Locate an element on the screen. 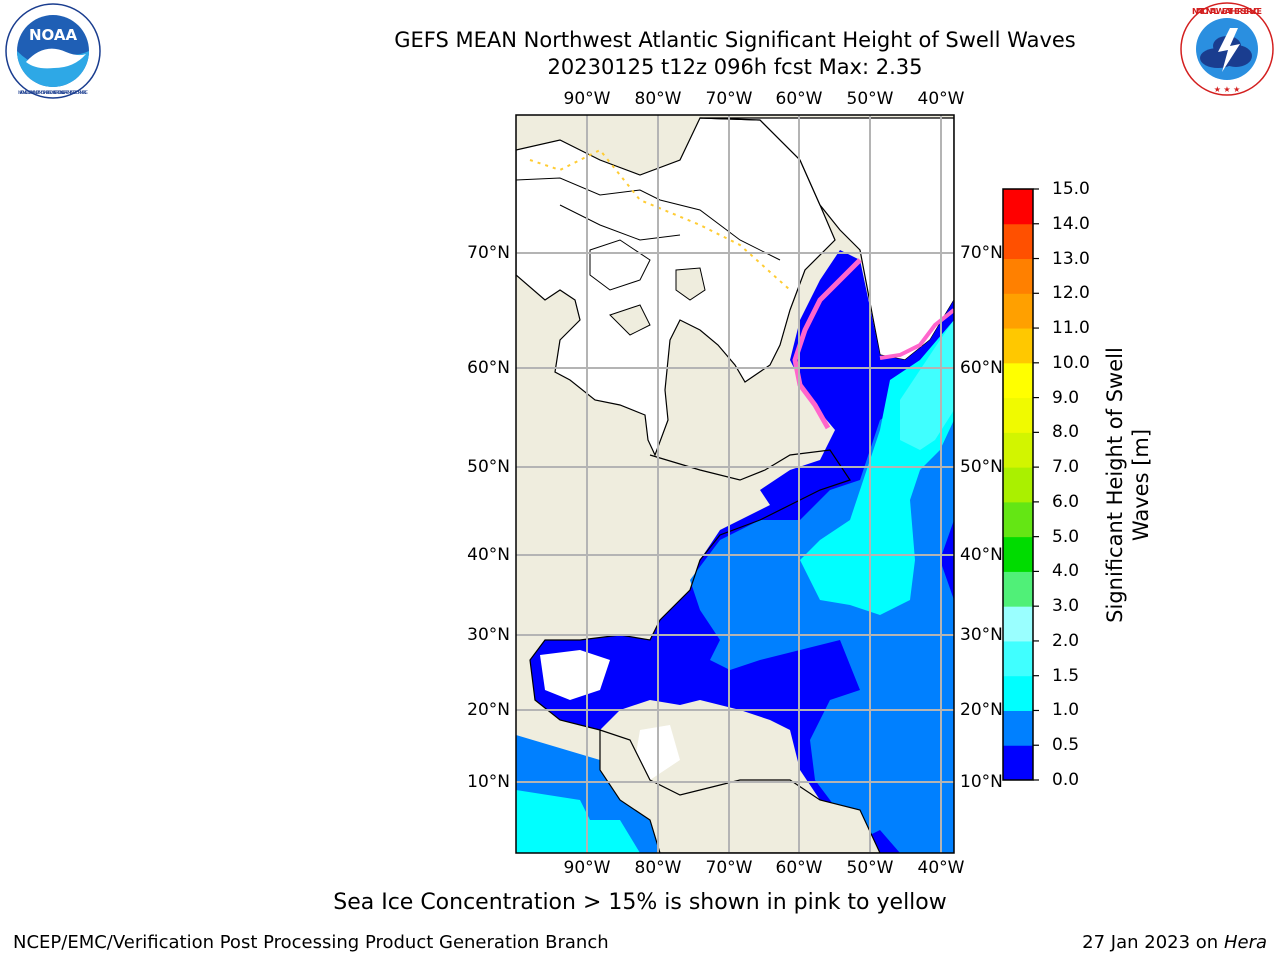 This screenshot has height=960, width=1280. colorbar is located at coordinates (1020, 484).